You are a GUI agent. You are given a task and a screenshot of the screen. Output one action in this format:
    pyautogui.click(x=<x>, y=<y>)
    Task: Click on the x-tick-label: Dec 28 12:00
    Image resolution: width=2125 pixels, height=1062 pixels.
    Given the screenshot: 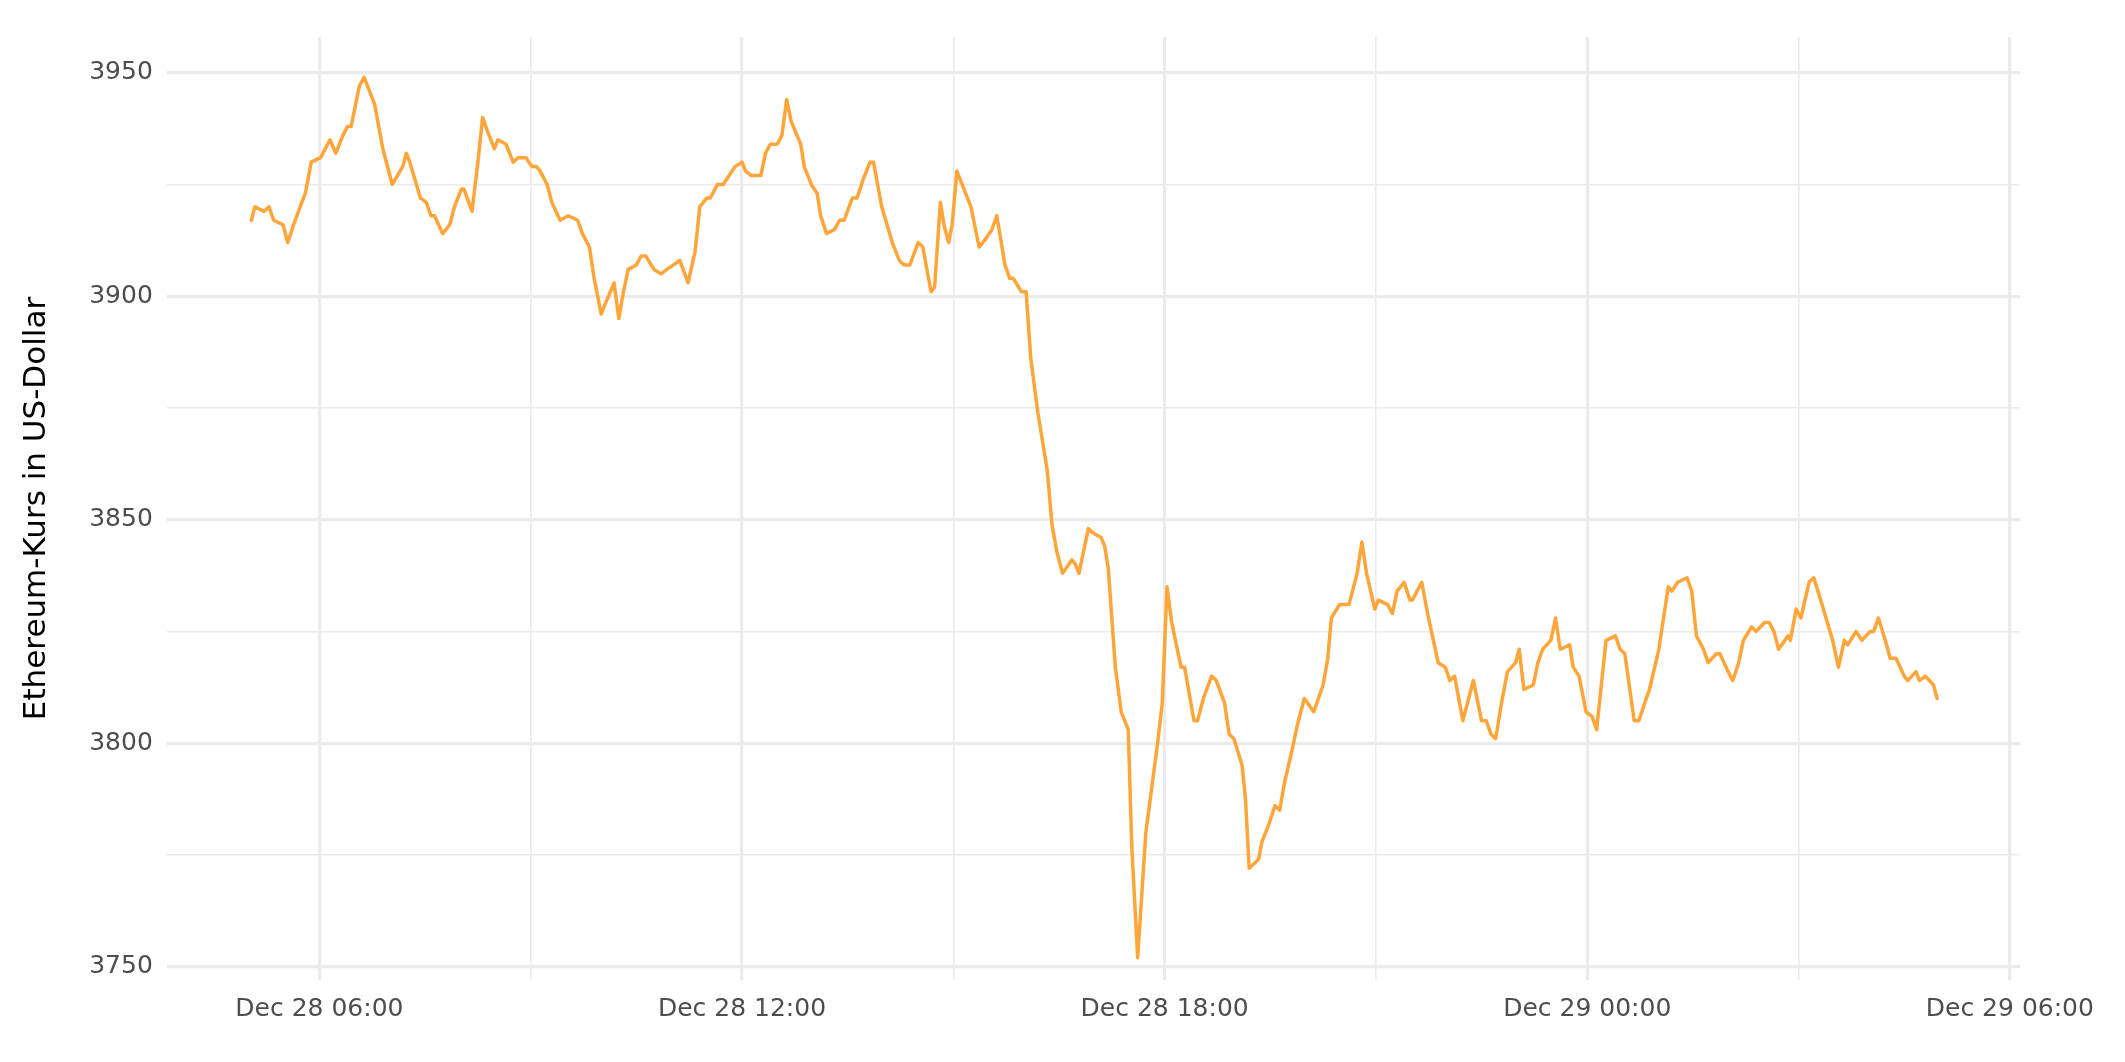 What is the action you would take?
    pyautogui.click(x=742, y=1007)
    